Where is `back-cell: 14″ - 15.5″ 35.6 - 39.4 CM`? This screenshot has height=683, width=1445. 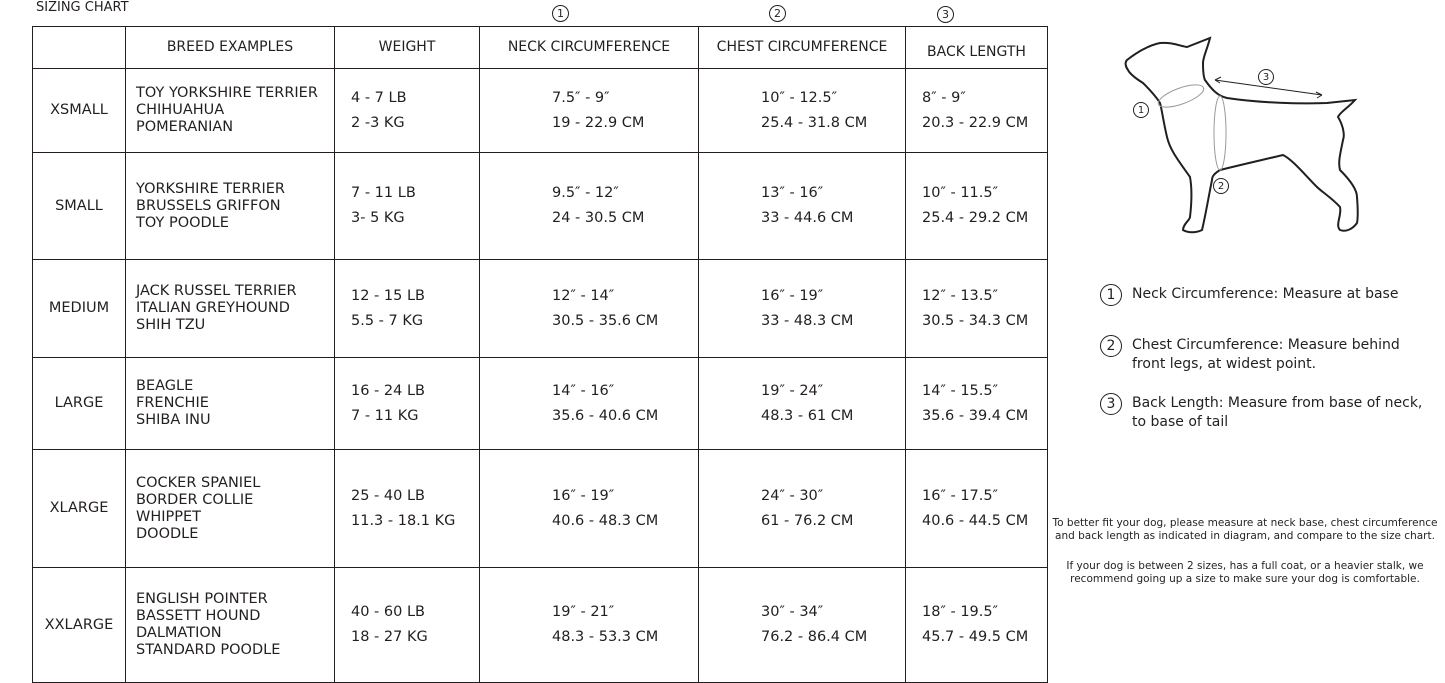
back-cell: 14″ - 15.5″ 35.6 - 39.4 CM is located at coordinates (976, 403).